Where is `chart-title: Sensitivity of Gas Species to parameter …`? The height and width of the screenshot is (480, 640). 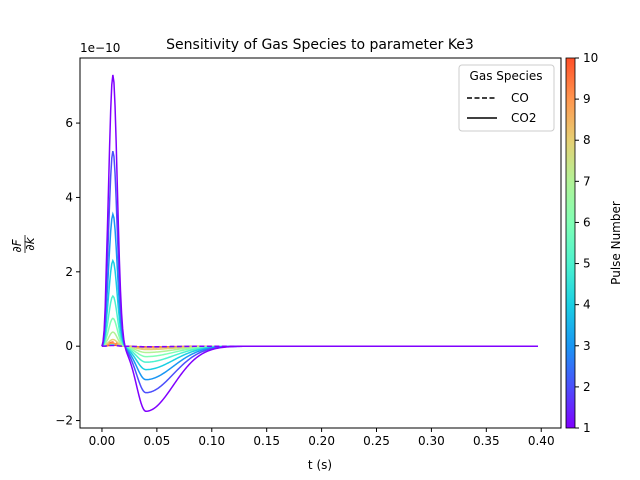
chart-title: Sensitivity of Gas Species to parameter … is located at coordinates (320, 45).